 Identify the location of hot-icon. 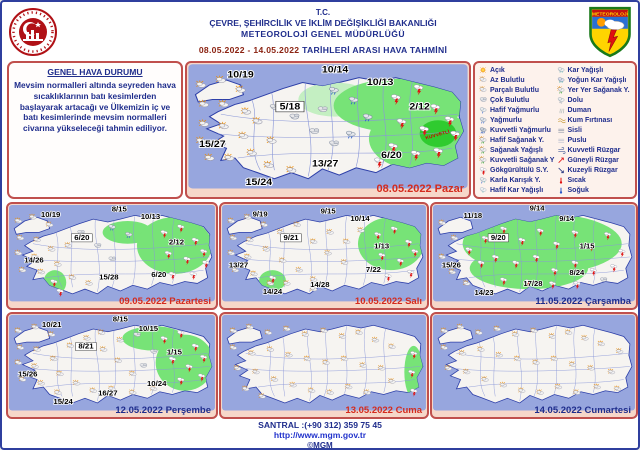
(560, 180).